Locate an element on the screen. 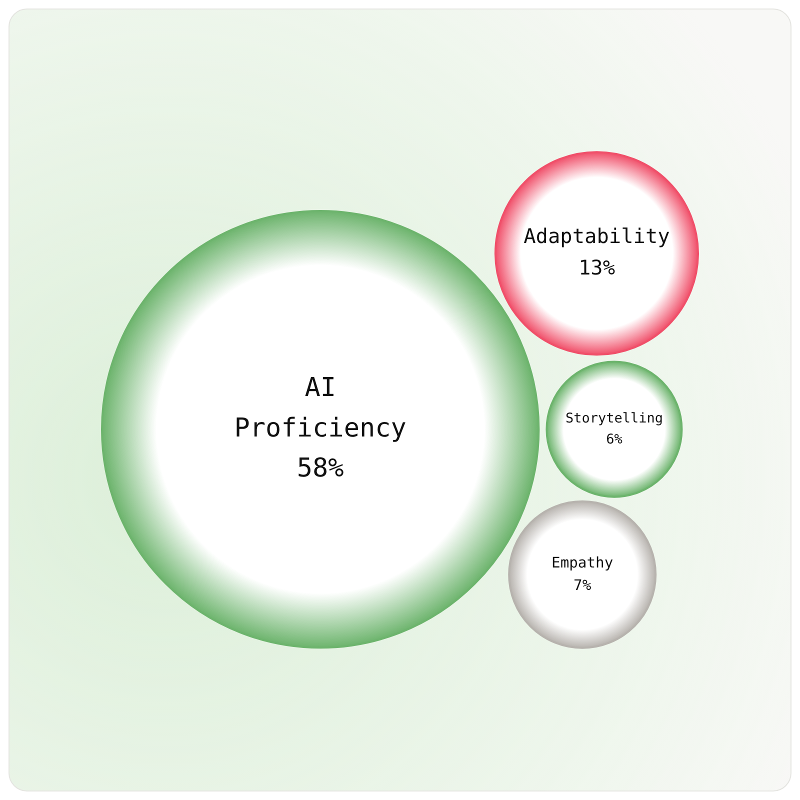  data-label: 58% is located at coordinates (320, 469).